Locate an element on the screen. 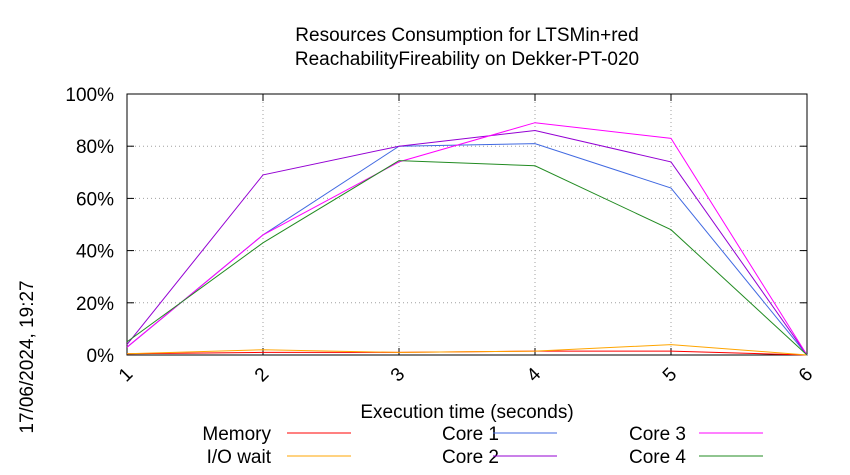 This screenshot has width=850, height=475. y-tick-label: 60% is located at coordinates (95, 199).